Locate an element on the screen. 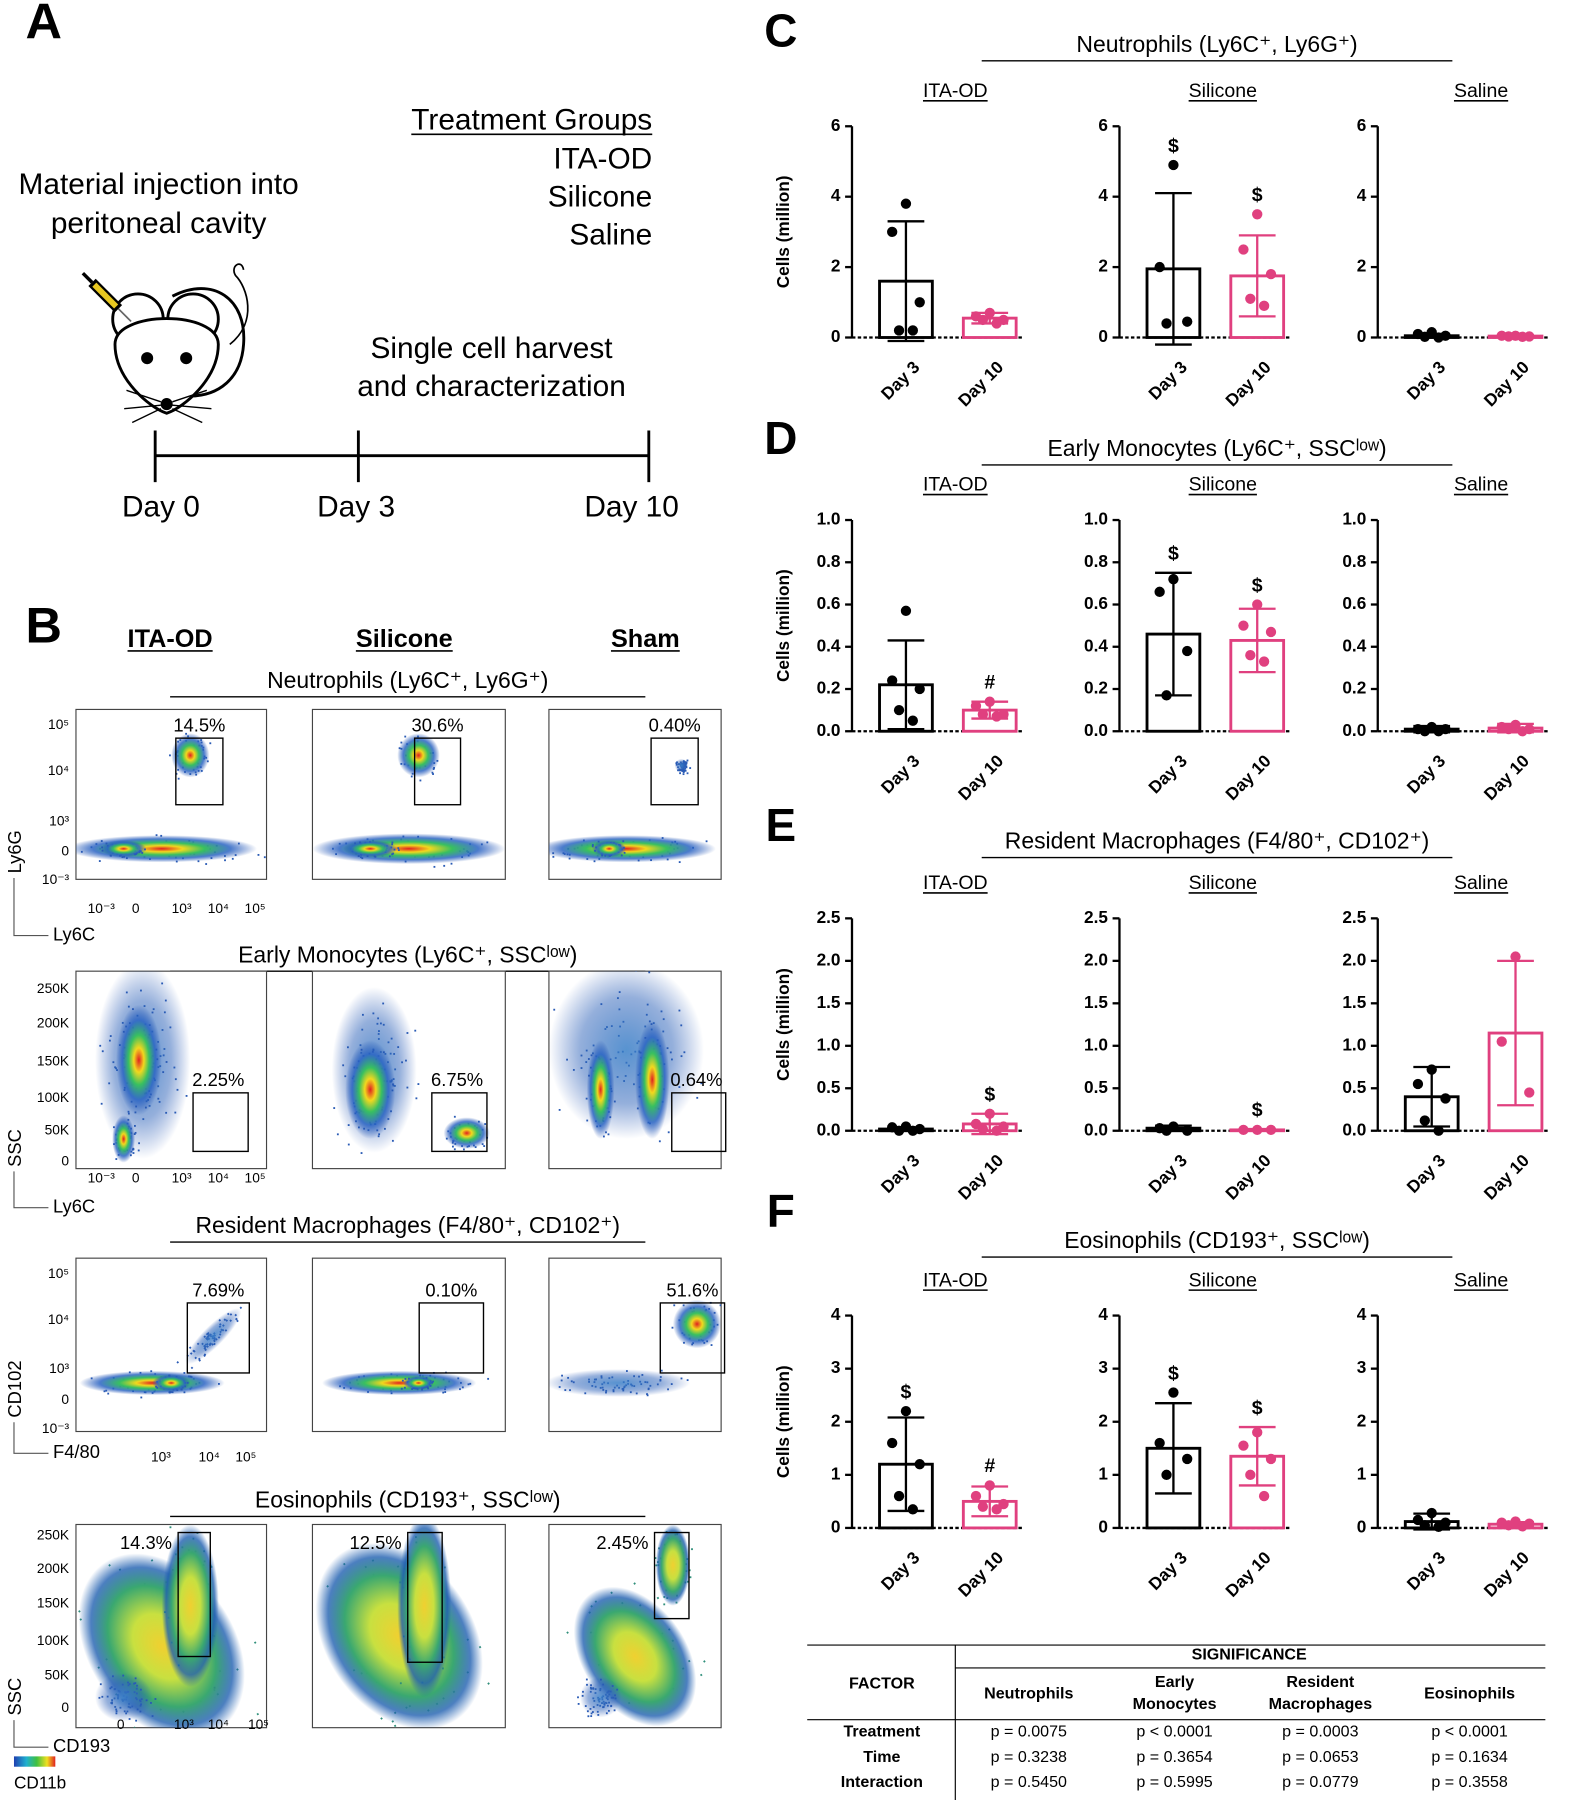  table-column-header: Neutrophils is located at coordinates (1028, 1694).